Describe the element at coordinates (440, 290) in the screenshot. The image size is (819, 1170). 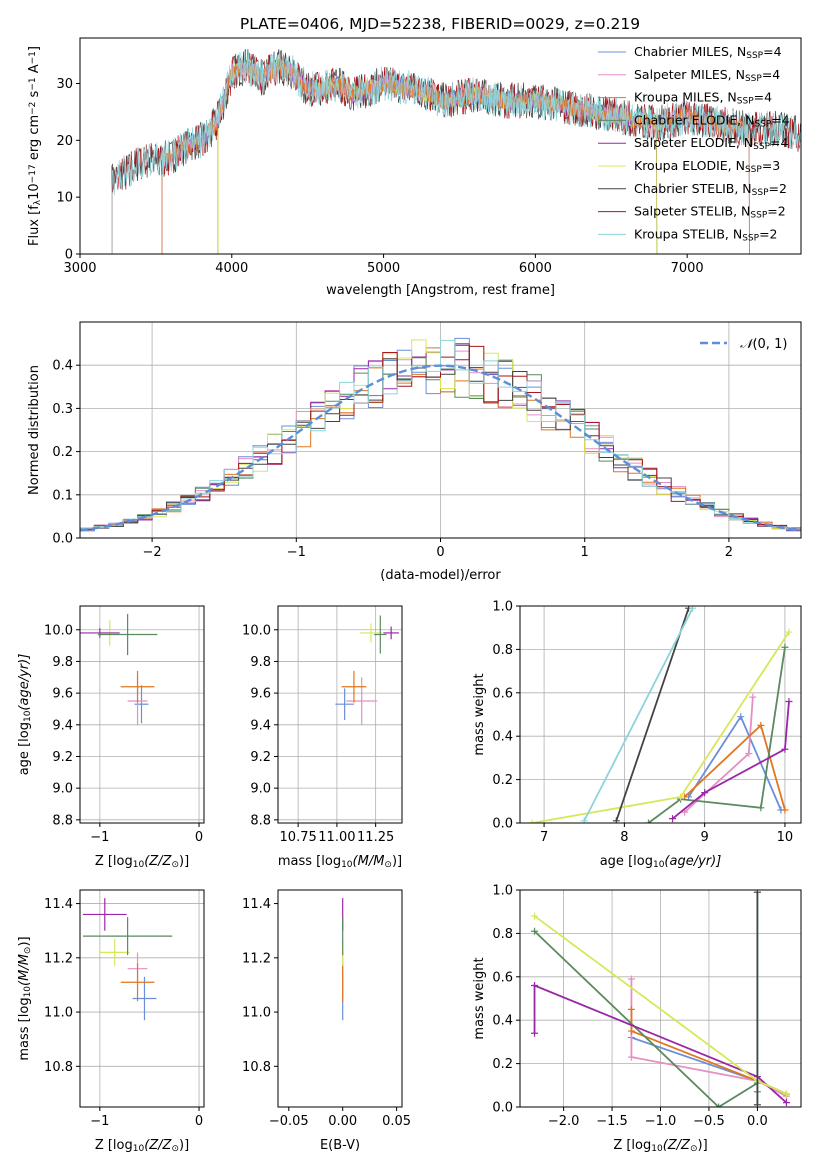
I see `x-axis-label: wavelength [Angstrom, rest frame]` at that location.